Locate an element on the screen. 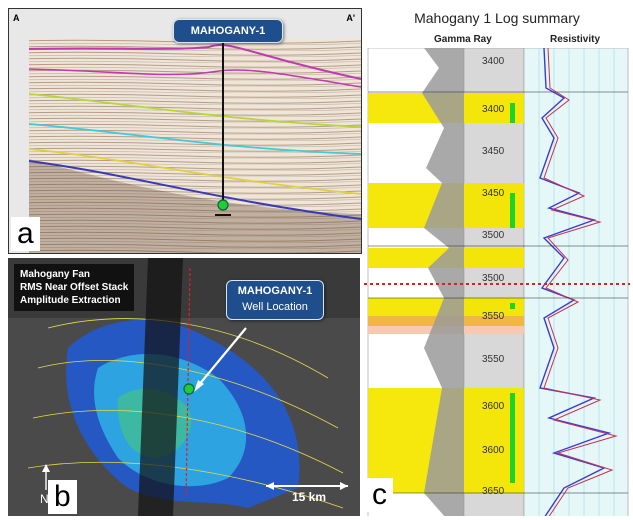 This screenshot has width=633, height=520. north-arrow-label: N is located at coordinates (44, 499).